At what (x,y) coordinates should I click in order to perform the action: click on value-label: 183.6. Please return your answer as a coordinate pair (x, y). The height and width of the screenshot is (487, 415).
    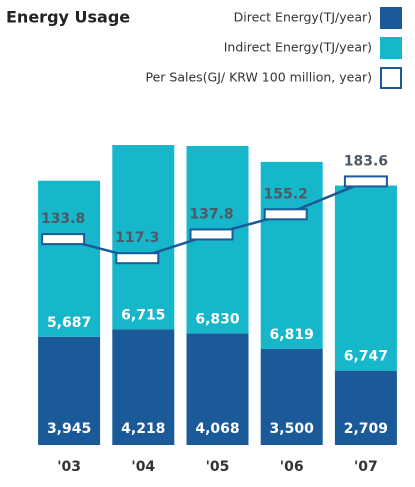
    Looking at the image, I should click on (366, 161).